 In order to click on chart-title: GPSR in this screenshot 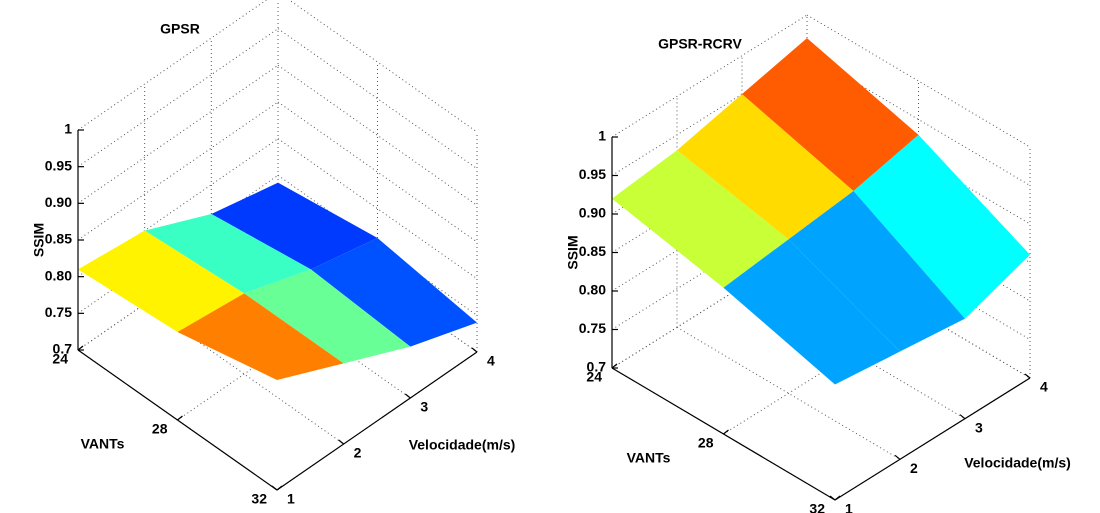, I will do `click(180, 29)`.